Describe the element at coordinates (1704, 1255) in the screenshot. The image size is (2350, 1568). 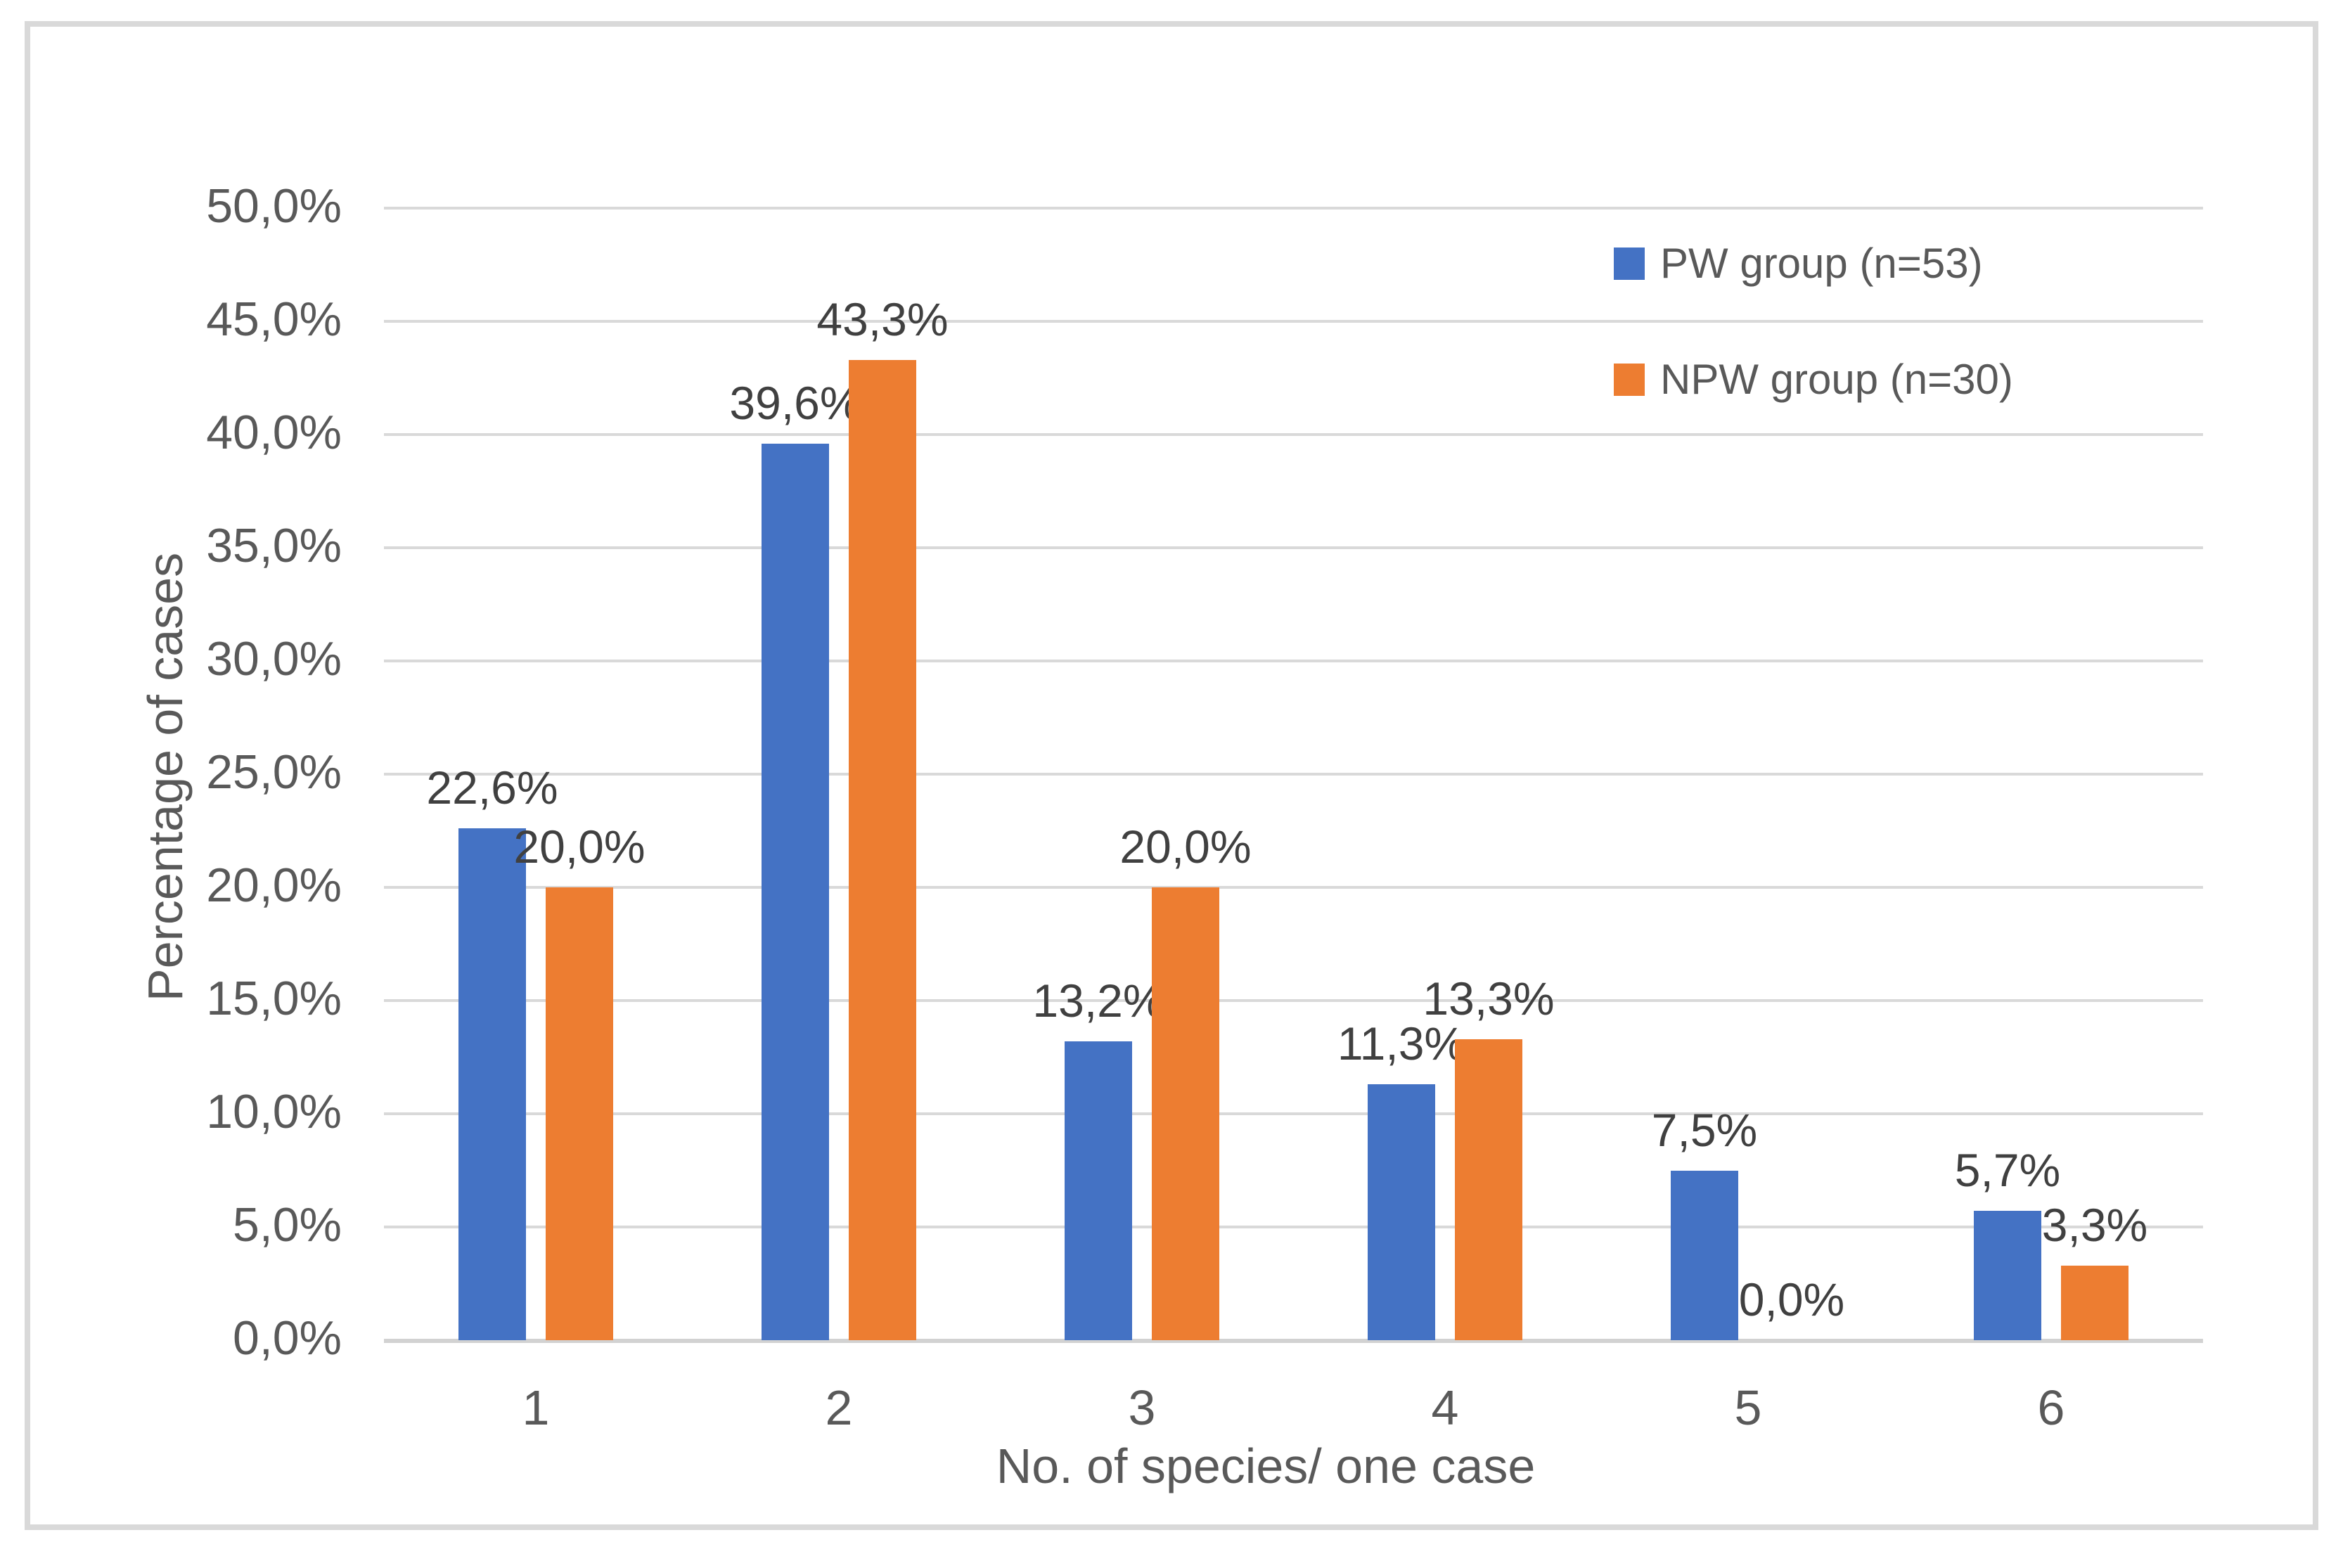
I see `bar-pw-cat5` at that location.